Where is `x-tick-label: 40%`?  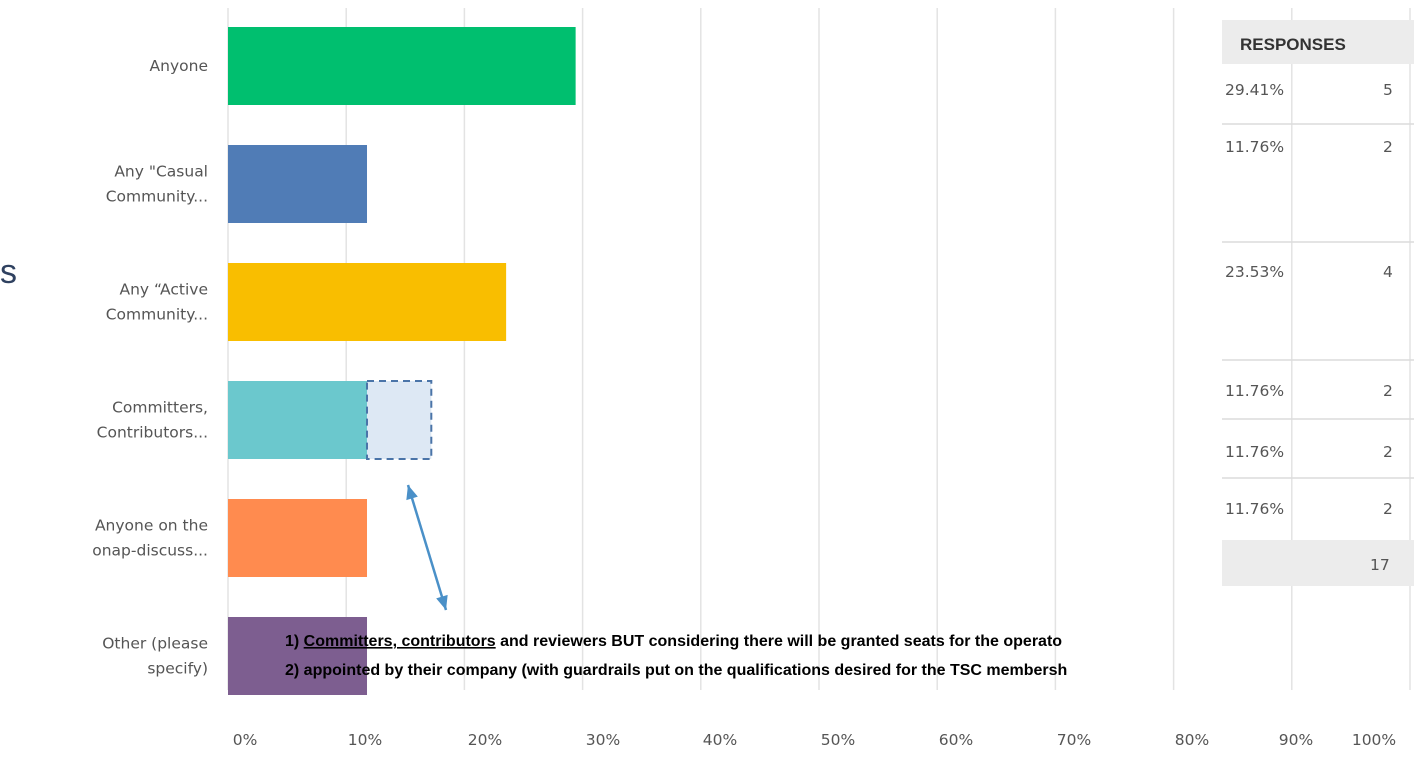 x-tick-label: 40% is located at coordinates (720, 740).